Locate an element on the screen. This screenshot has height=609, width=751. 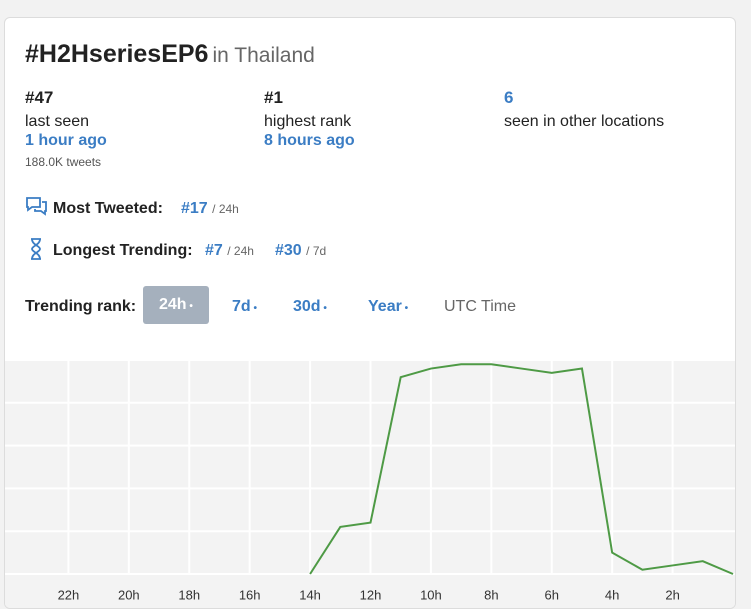
x-tick-label: 10h is located at coordinates (431, 594).